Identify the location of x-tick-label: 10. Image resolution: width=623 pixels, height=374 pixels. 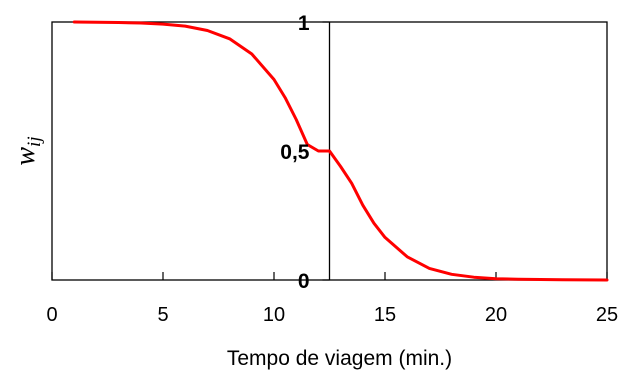
(274, 315).